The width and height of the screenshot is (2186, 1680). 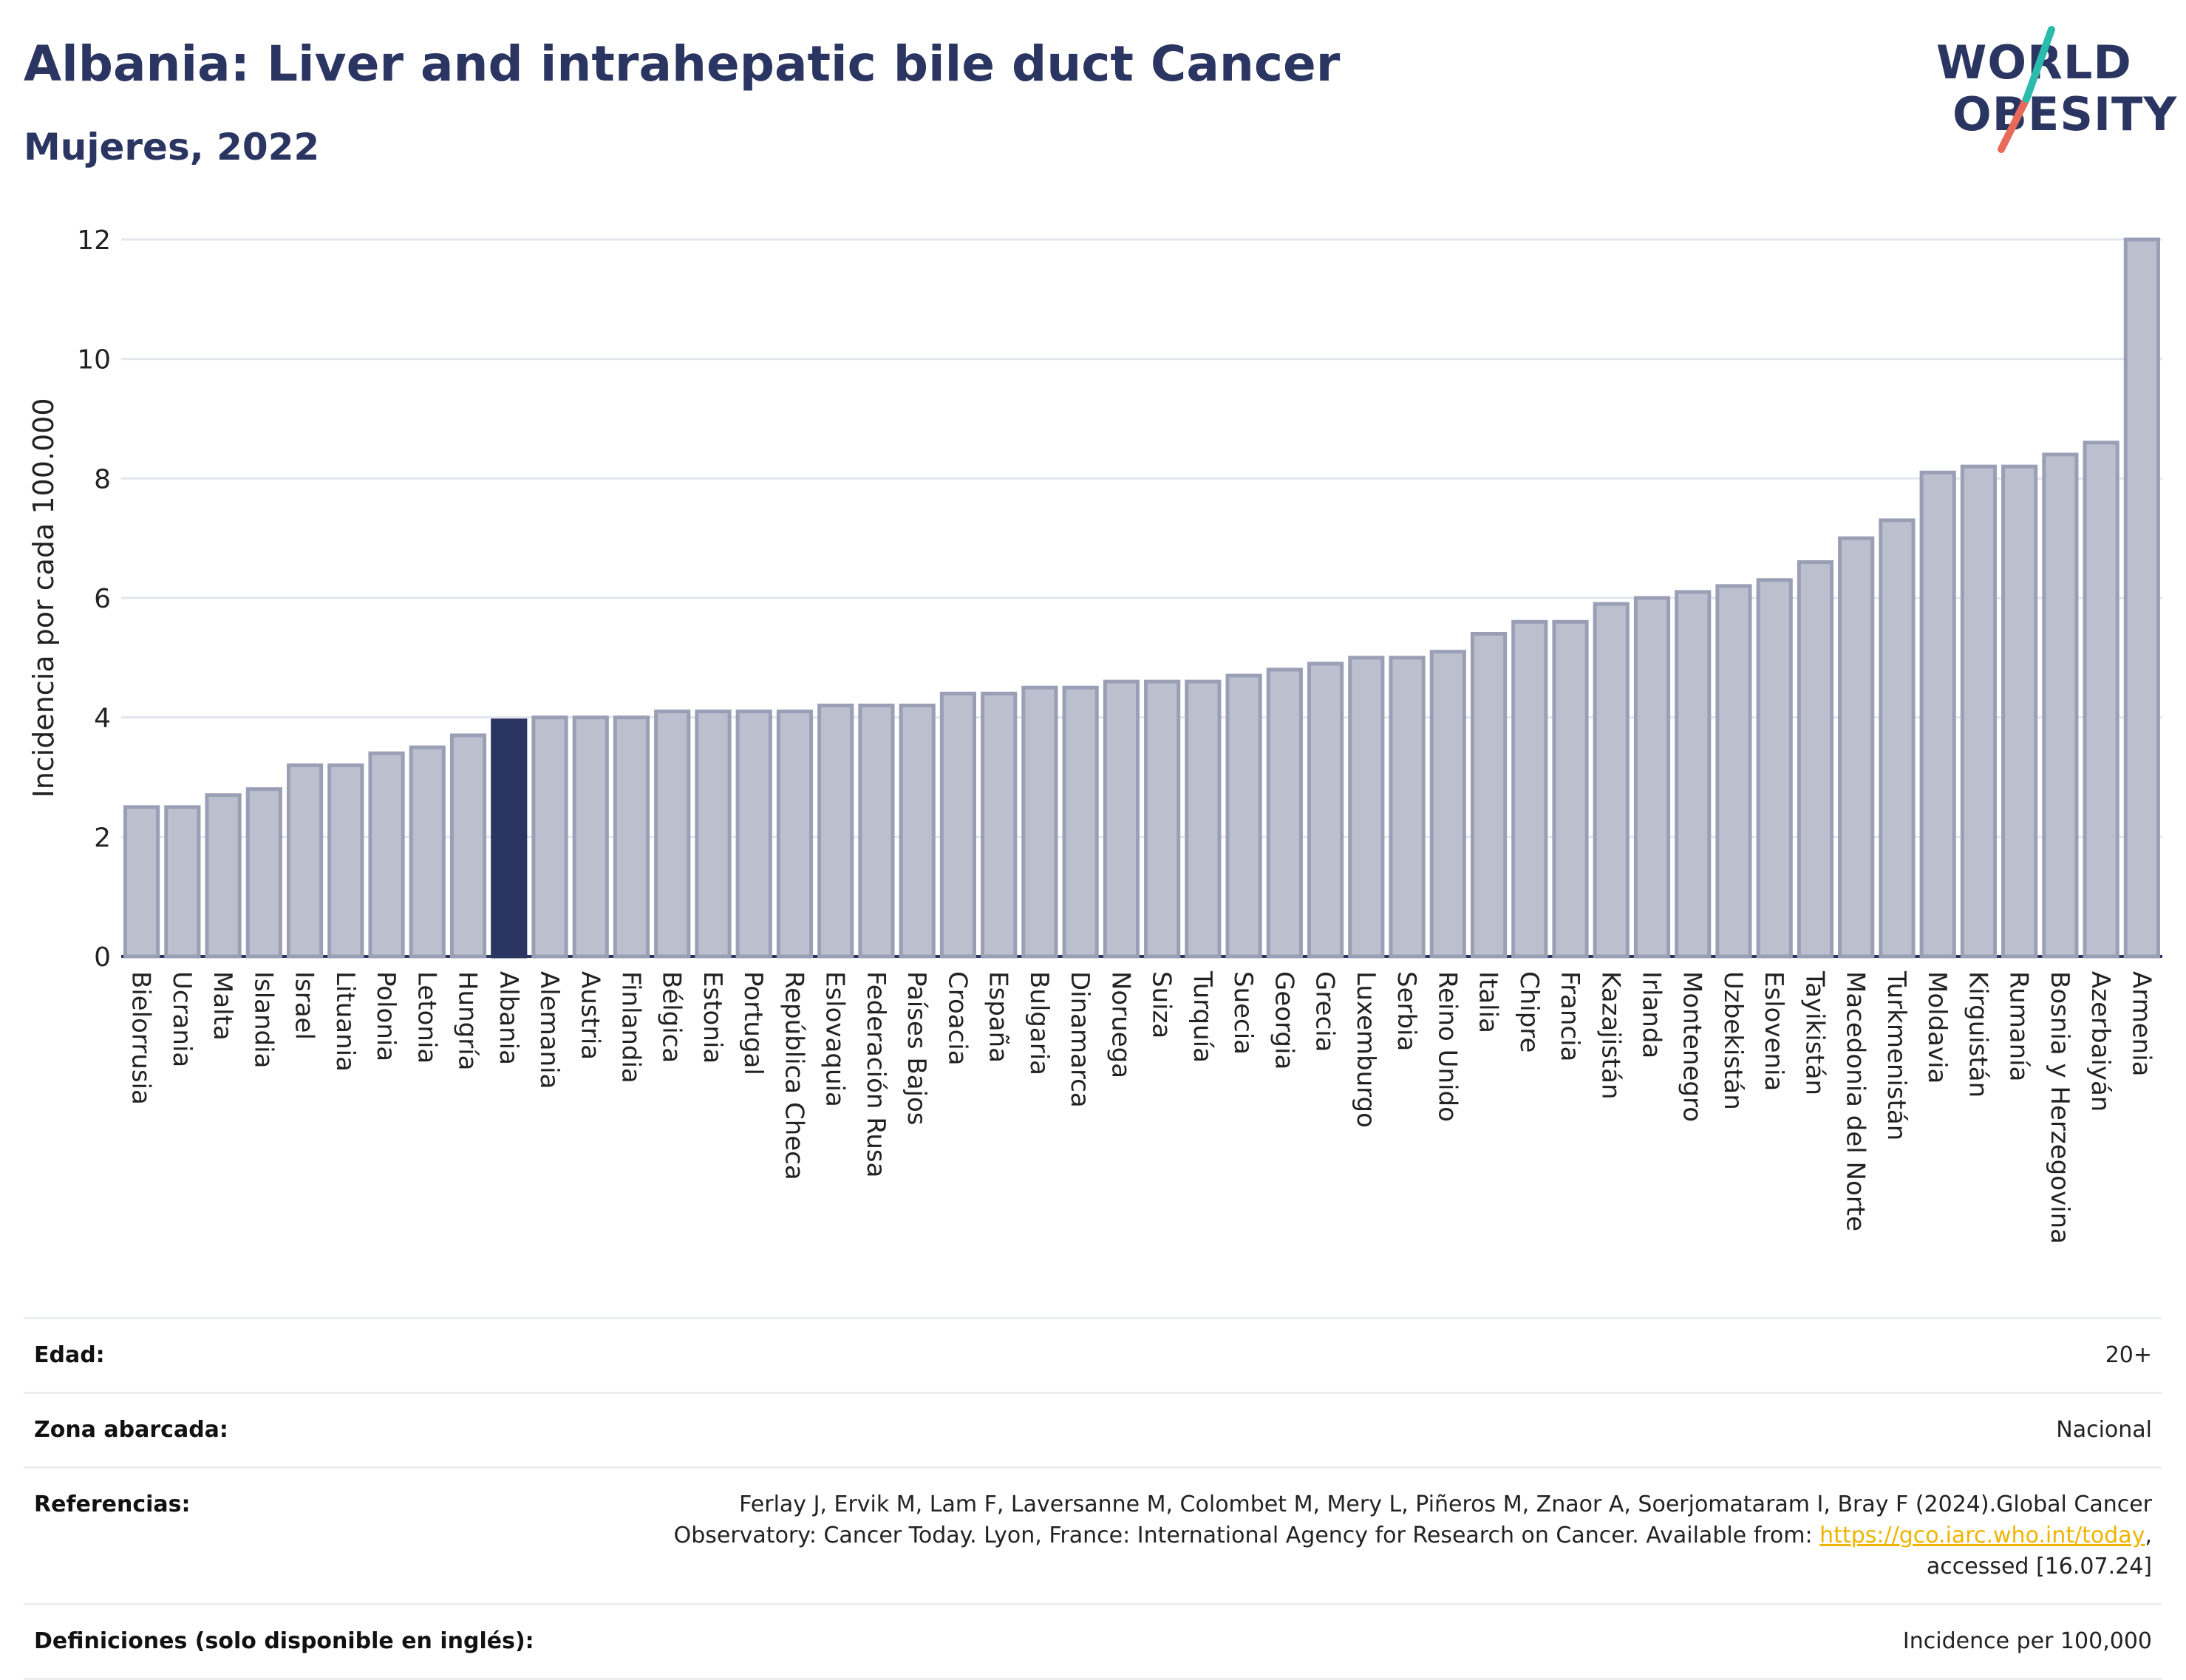 What do you see at coordinates (1529, 1012) in the screenshot?
I see `x-tick-label: Chipre` at bounding box center [1529, 1012].